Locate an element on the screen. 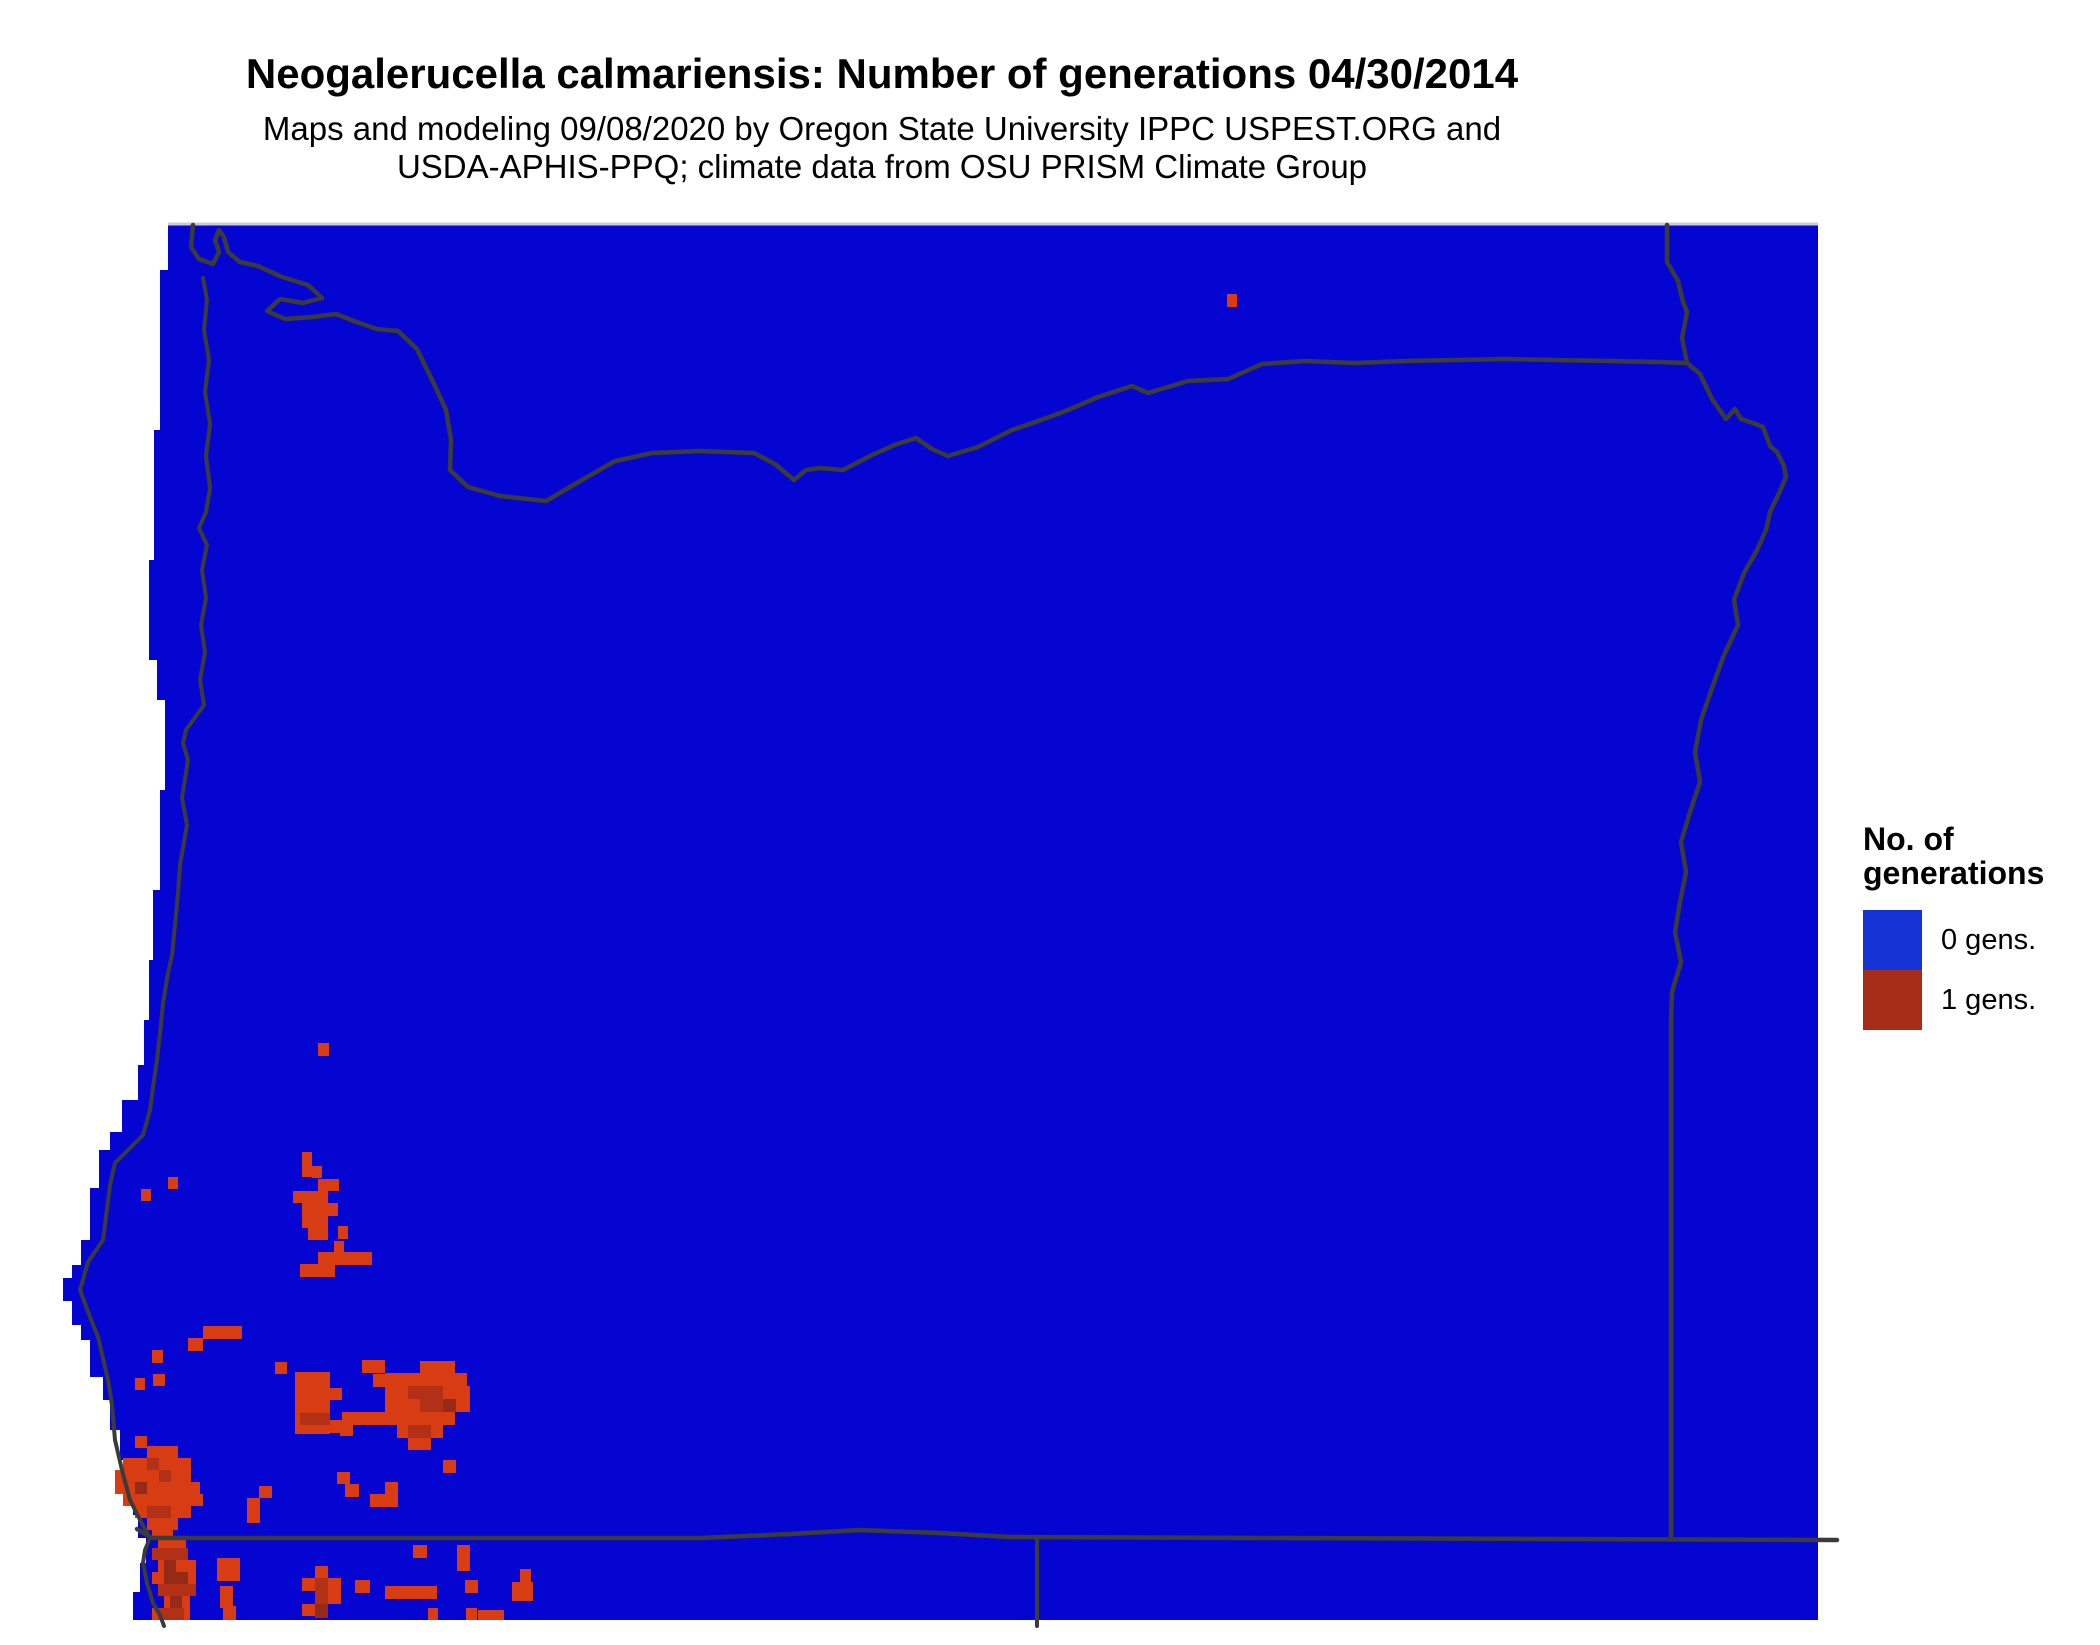 Image resolution: width=2100 pixels, height=1645 pixels. legend-swatch-0-gens is located at coordinates (1892, 940).